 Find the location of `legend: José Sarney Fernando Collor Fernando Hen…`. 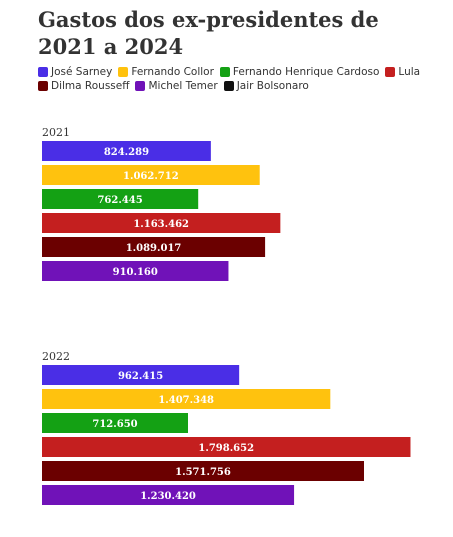

legend: José Sarney Fernando Collor Fernando Hen… is located at coordinates (243, 79).